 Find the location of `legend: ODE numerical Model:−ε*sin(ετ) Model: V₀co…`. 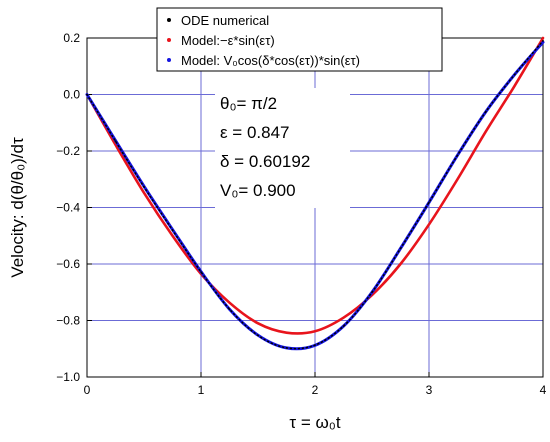

legend: ODE numerical Model:−ε*sin(ετ) Model: V₀co… is located at coordinates (299, 39).